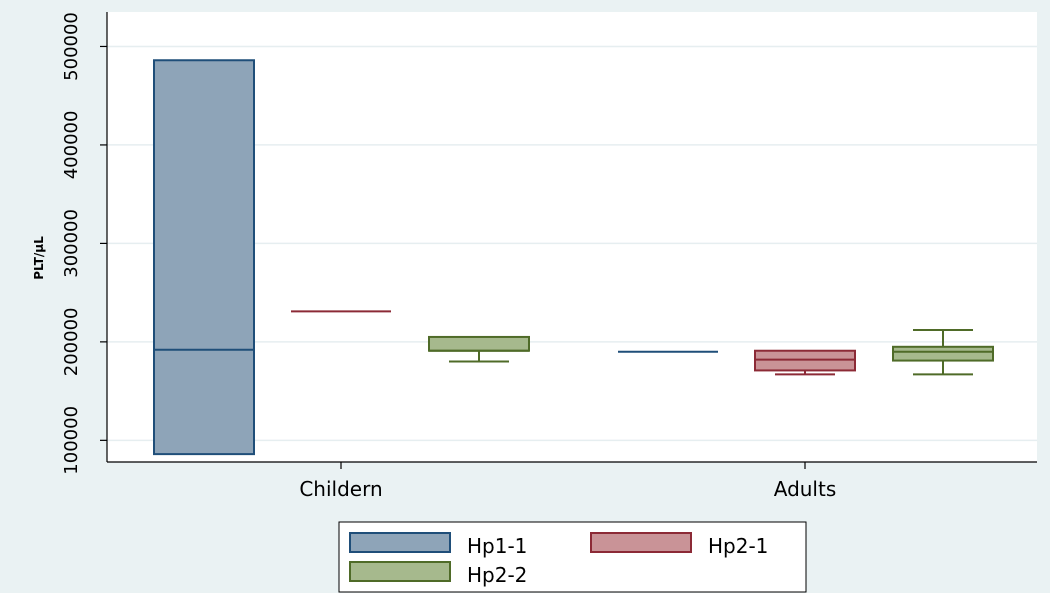  I want to click on legend-item-hp2-2: Hp2-2, so click(438, 574).